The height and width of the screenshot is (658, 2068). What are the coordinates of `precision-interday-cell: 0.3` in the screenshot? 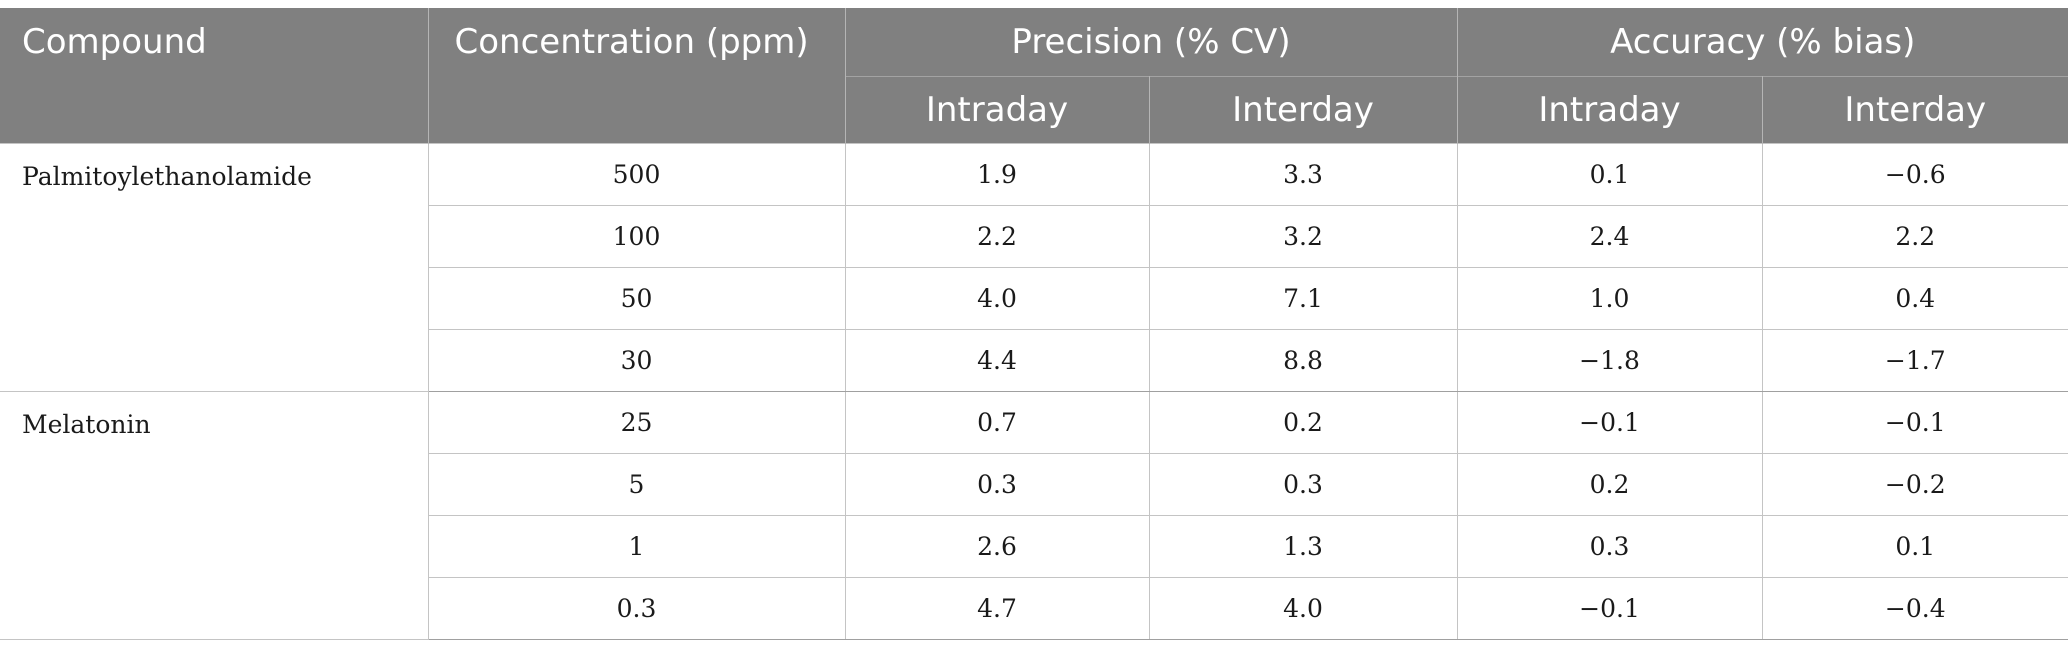 It's located at (1303, 484).